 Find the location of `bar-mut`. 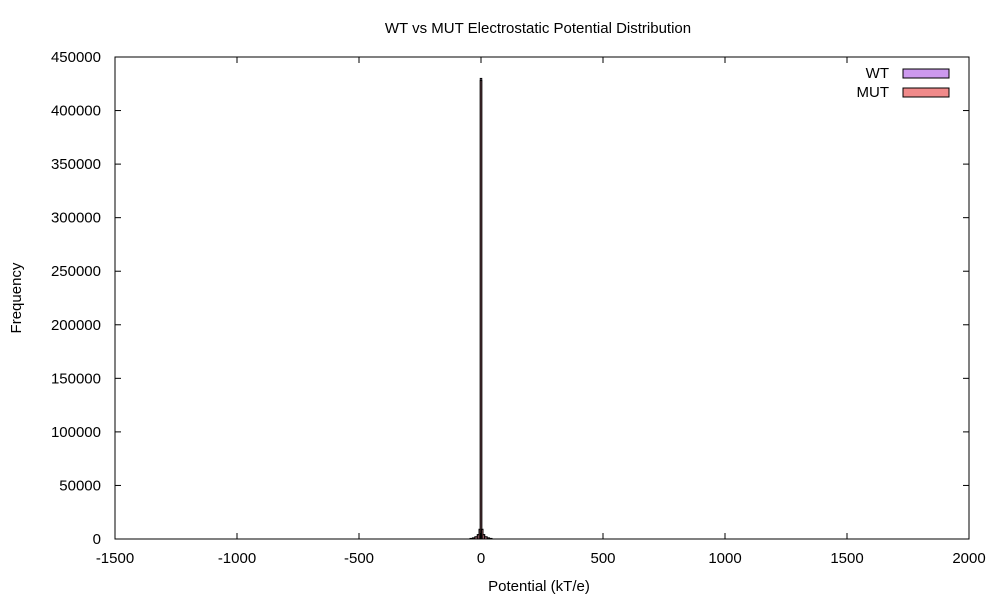

bar-mut is located at coordinates (481, 310).